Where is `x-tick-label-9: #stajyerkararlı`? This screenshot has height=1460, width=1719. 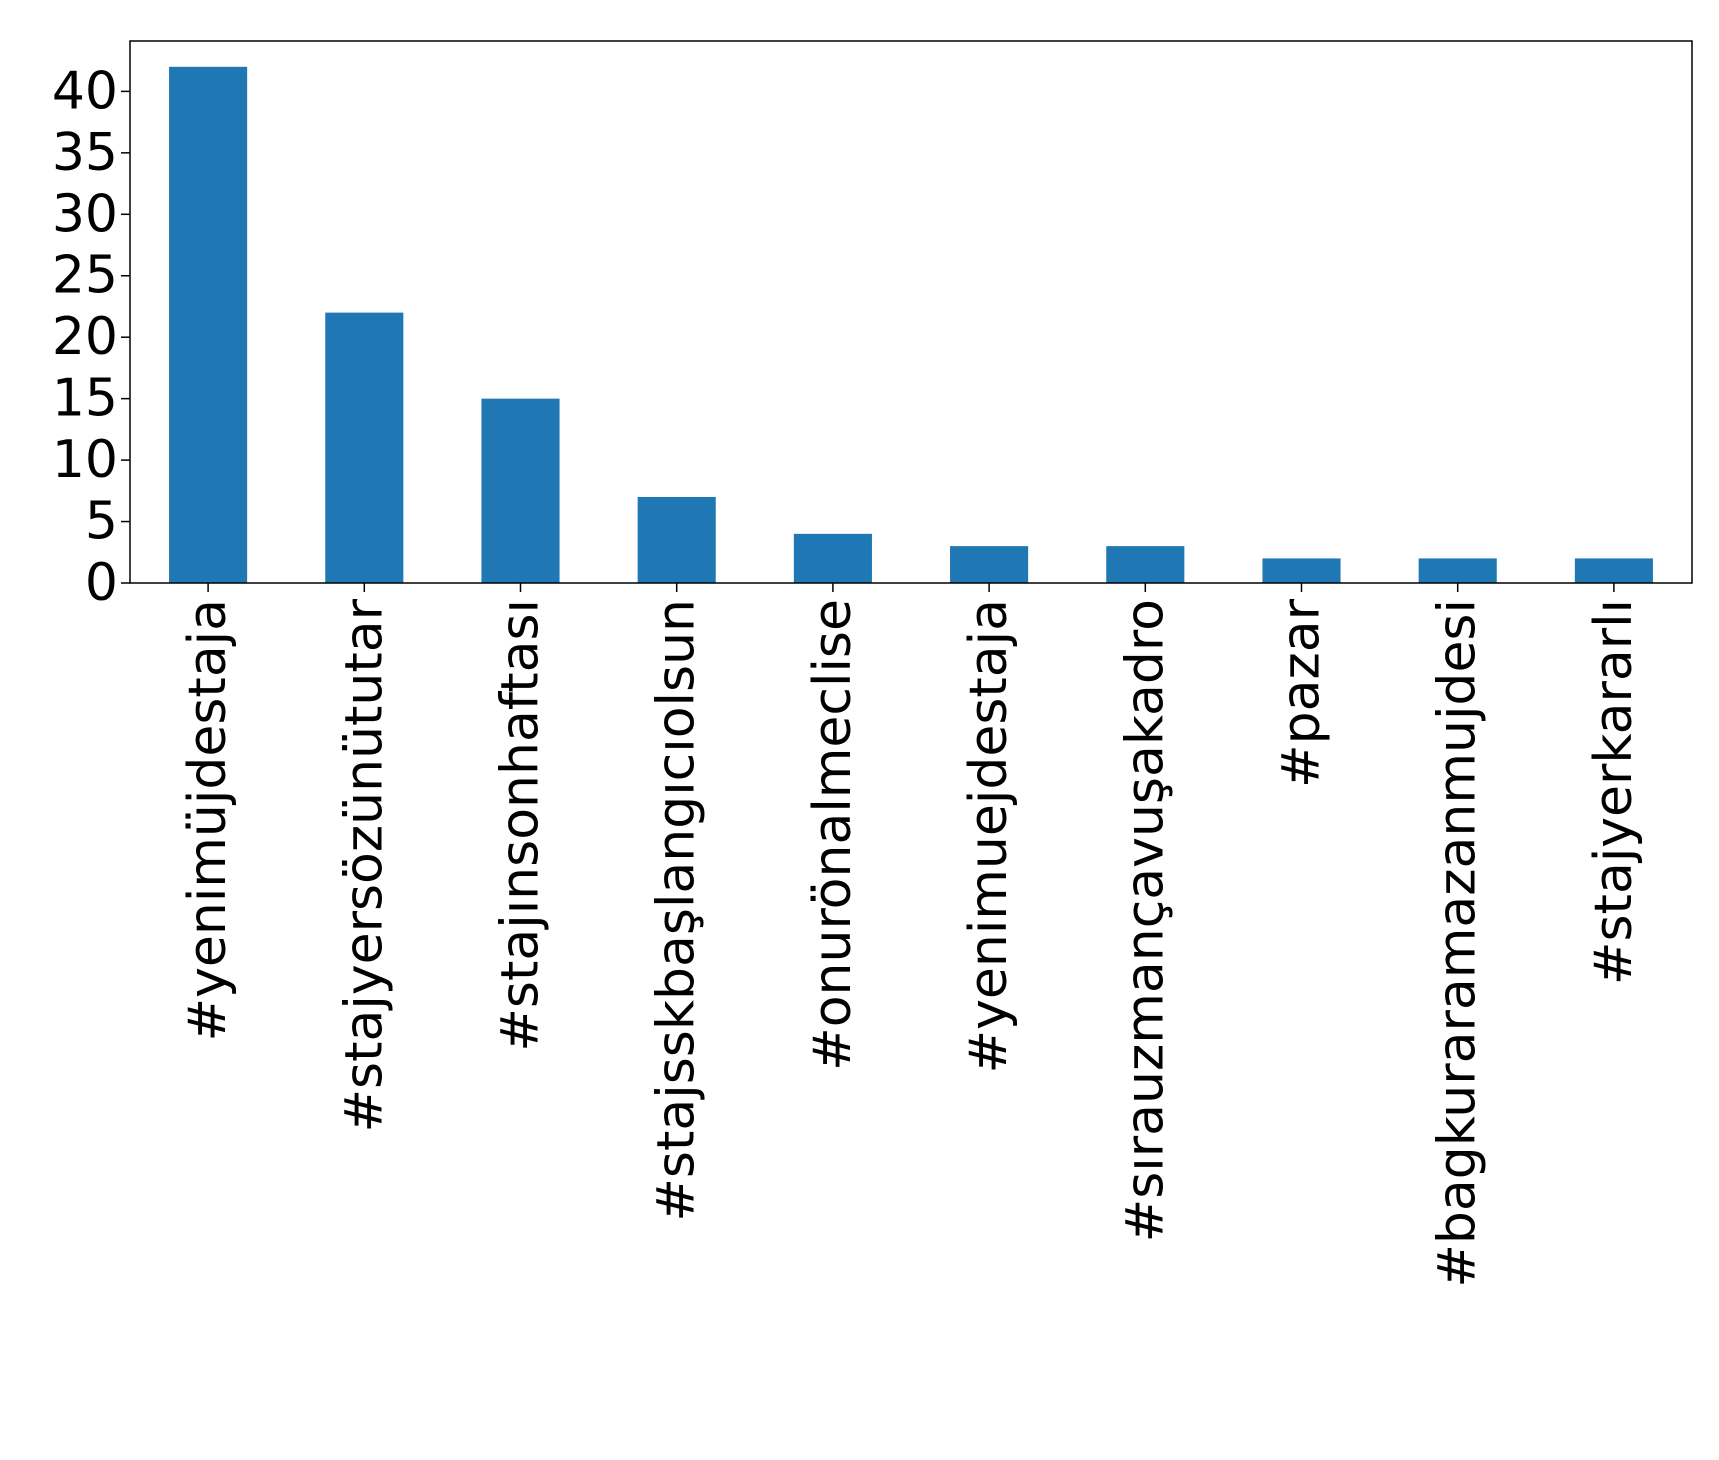 x-tick-label-9: #stajyerkararlı is located at coordinates (1614, 792).